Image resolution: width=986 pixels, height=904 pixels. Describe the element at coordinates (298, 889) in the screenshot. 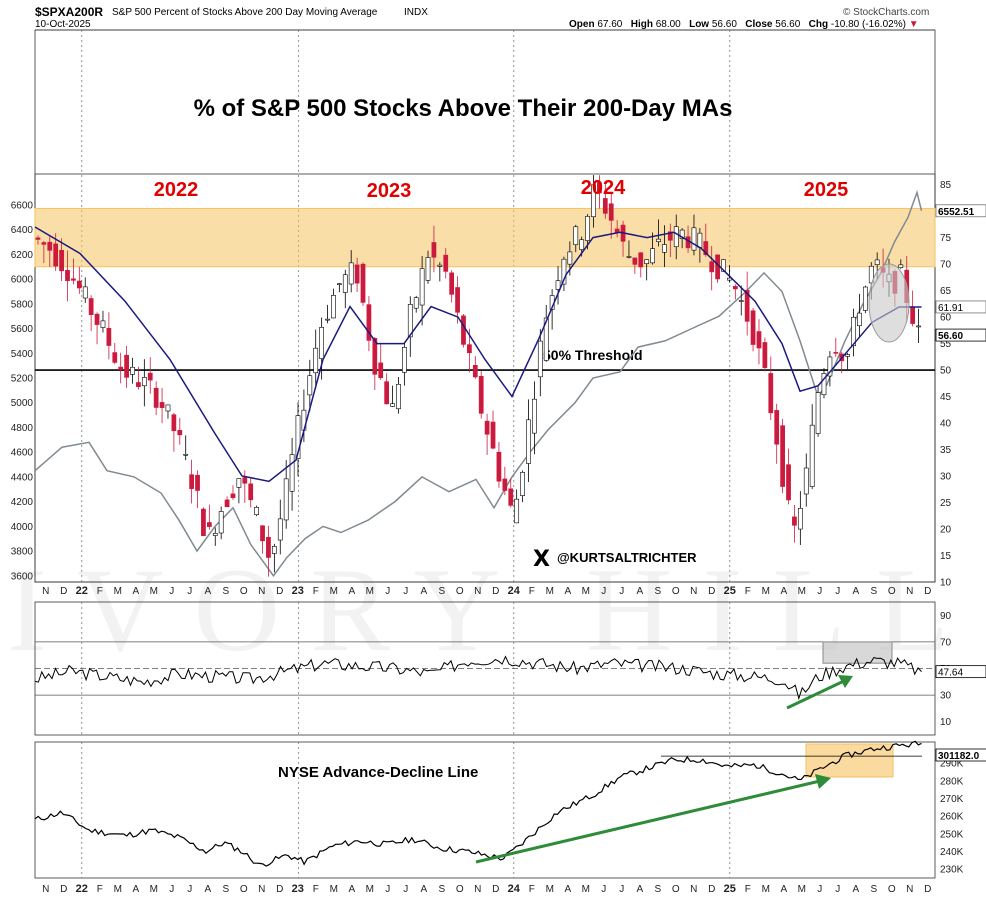

I see `month-axis-label: 23` at that location.